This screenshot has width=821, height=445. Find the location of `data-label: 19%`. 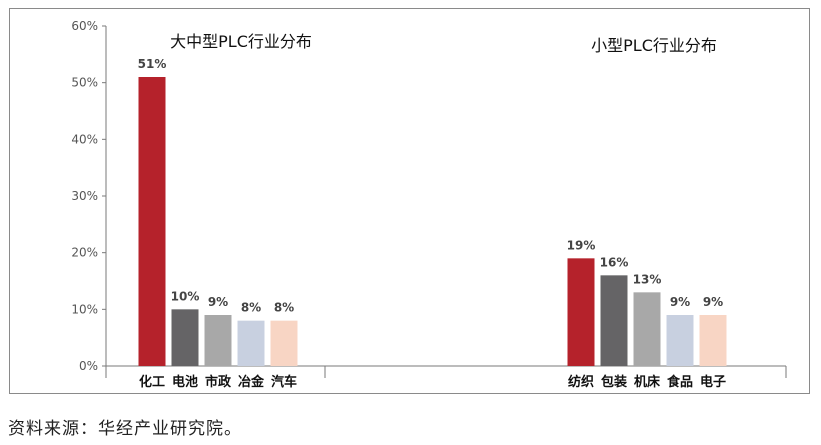

data-label: 19% is located at coordinates (581, 245).